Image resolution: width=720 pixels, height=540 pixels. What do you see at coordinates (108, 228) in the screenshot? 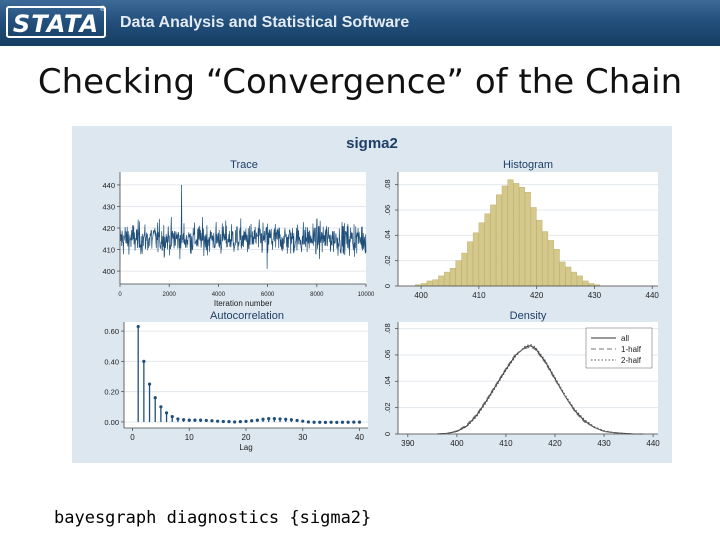
I see `trace-ytick-label: 420` at bounding box center [108, 228].